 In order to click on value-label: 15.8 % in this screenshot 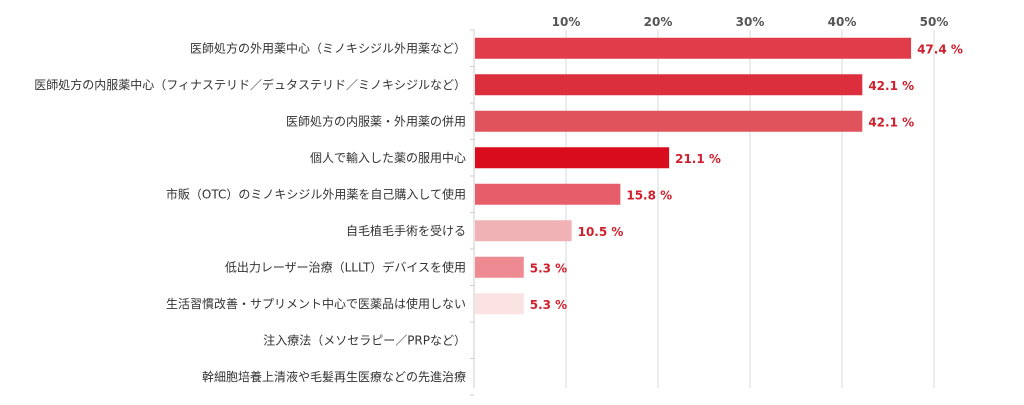, I will do `click(649, 195)`.